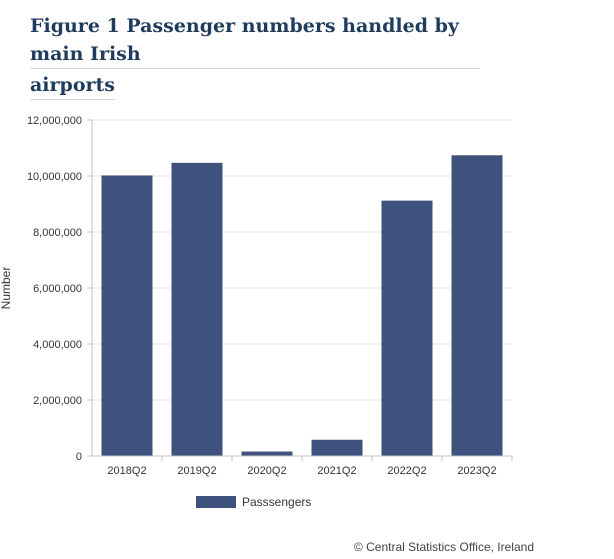 The image size is (614, 559). I want to click on x-tick-label: 2018Q2, so click(126, 471).